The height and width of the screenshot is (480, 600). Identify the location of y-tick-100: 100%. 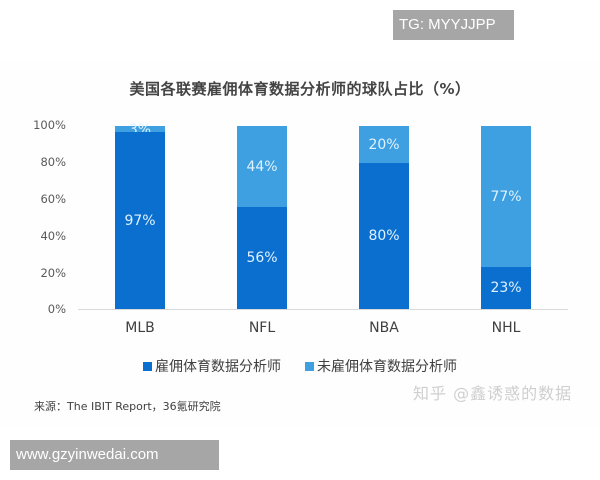
(49, 125).